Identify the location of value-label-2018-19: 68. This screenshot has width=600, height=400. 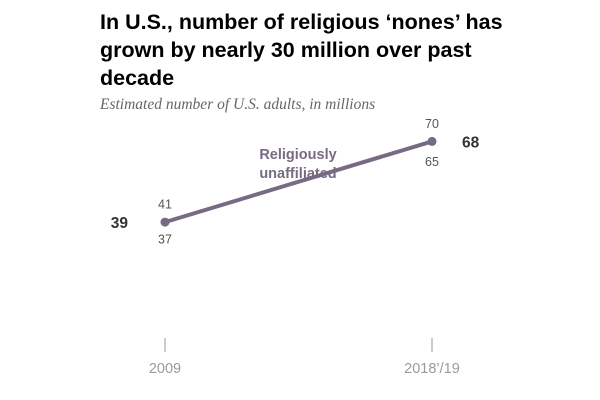
(471, 142).